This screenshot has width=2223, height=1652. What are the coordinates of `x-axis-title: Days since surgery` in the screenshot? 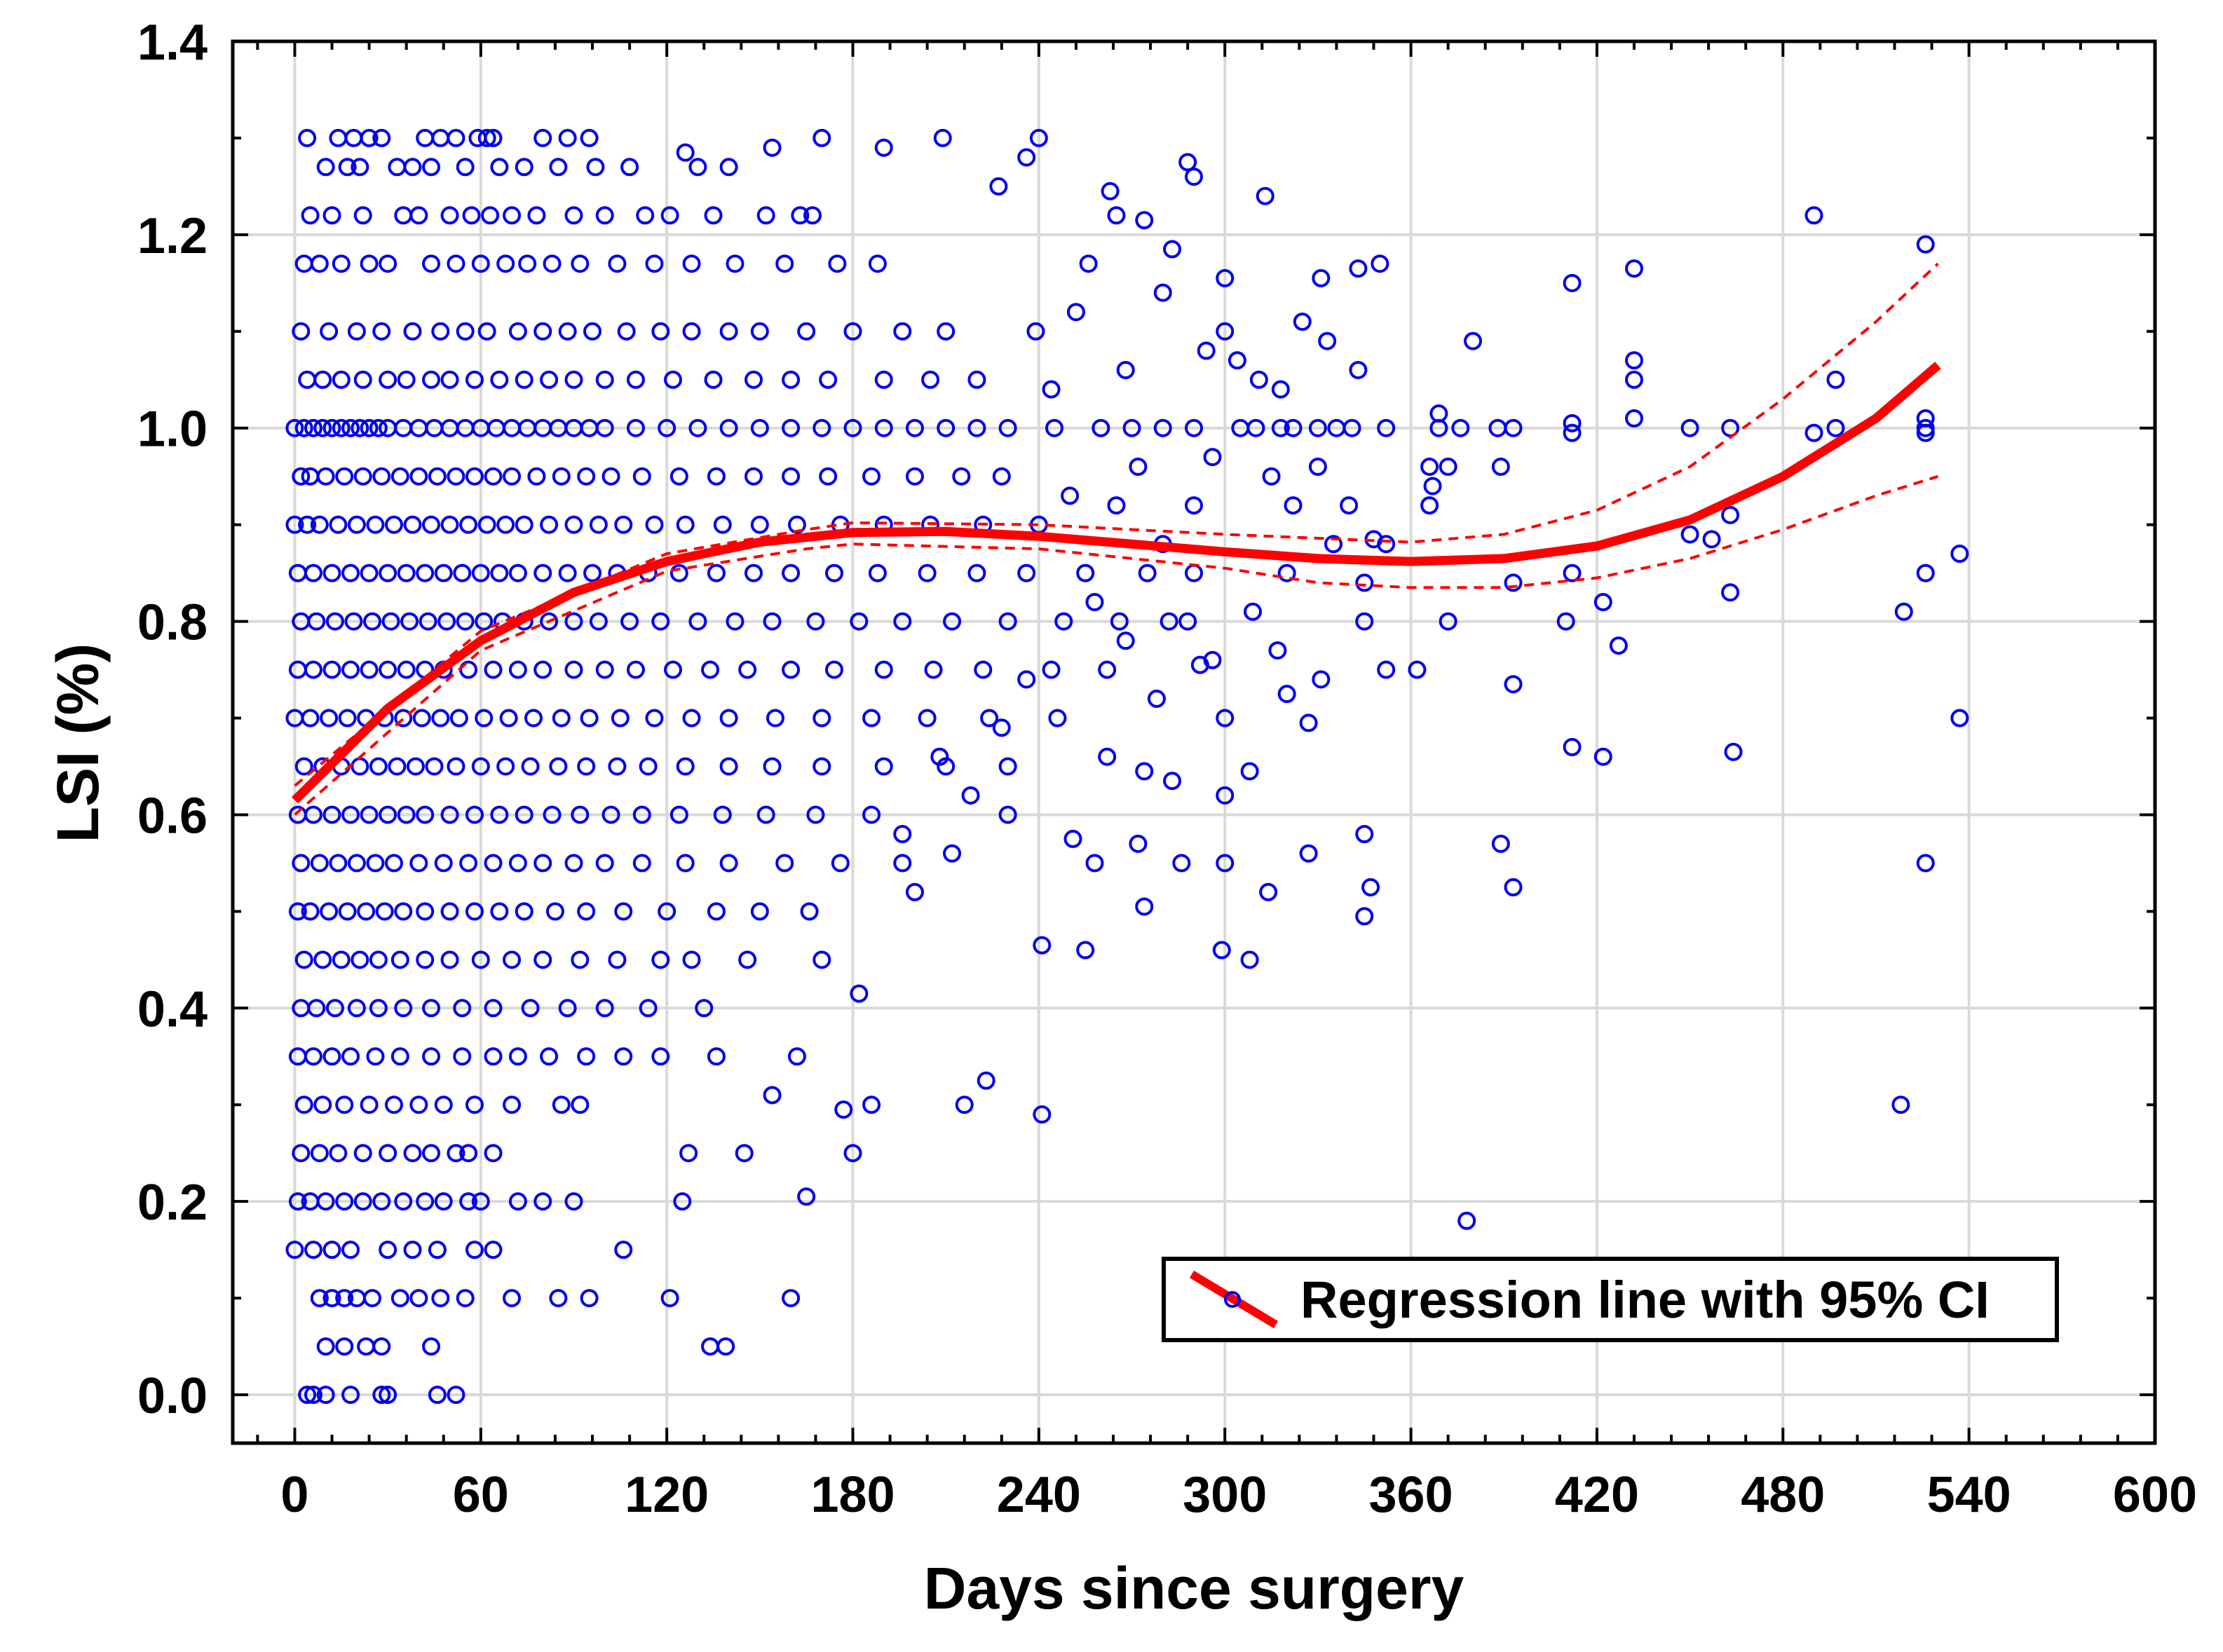 It's located at (1194, 1588).